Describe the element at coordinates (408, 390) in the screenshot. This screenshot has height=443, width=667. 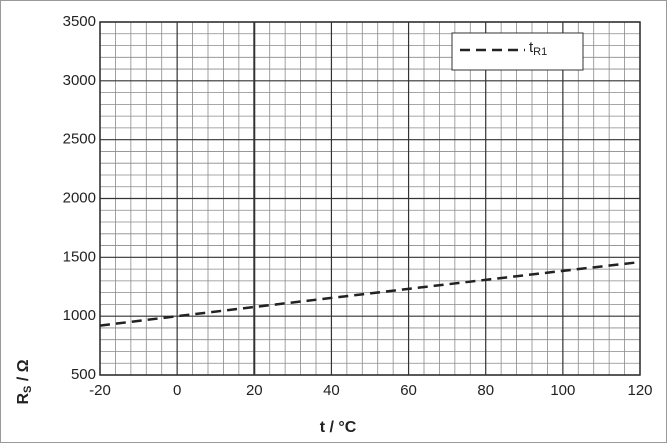
I see `x-tick-label: 60` at that location.